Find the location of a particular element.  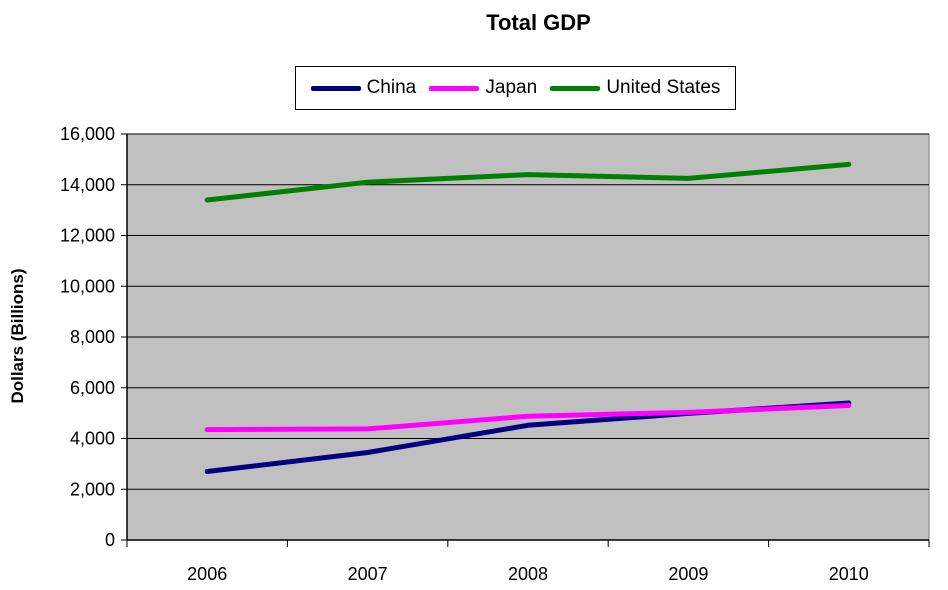

series-line-japan is located at coordinates (528, 418).